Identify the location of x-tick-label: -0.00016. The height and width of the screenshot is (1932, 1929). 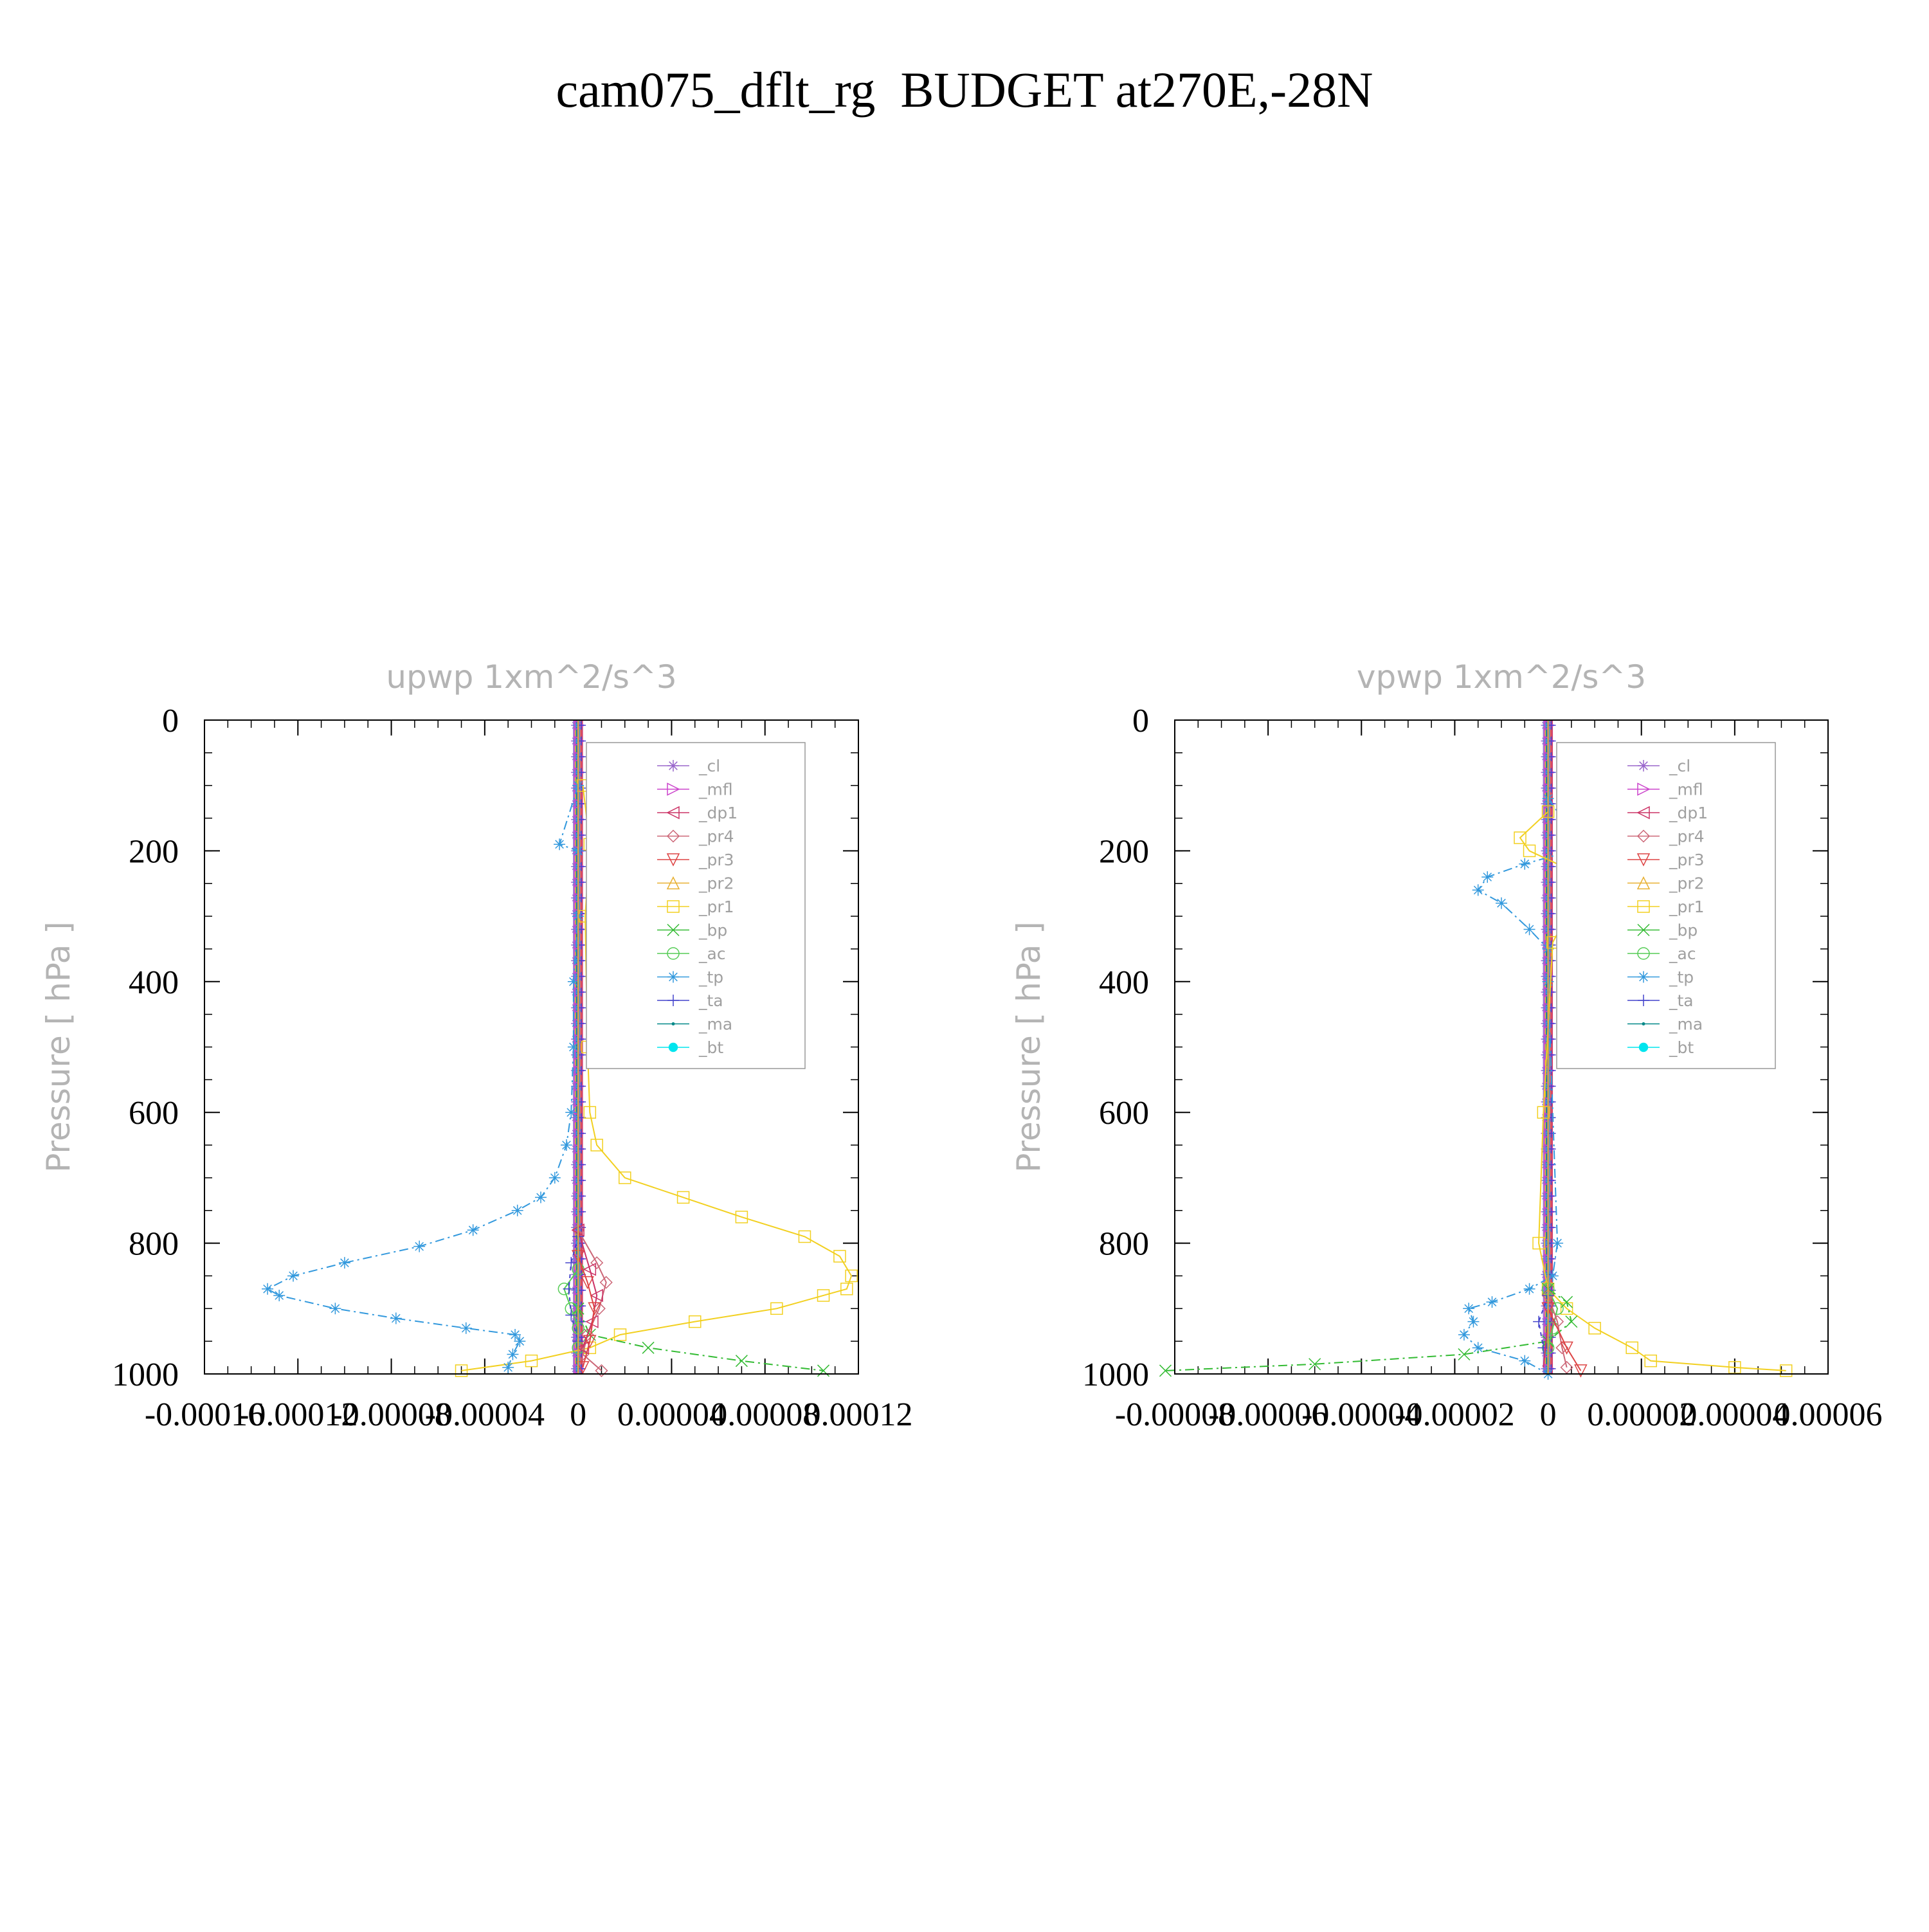
(204, 1414).